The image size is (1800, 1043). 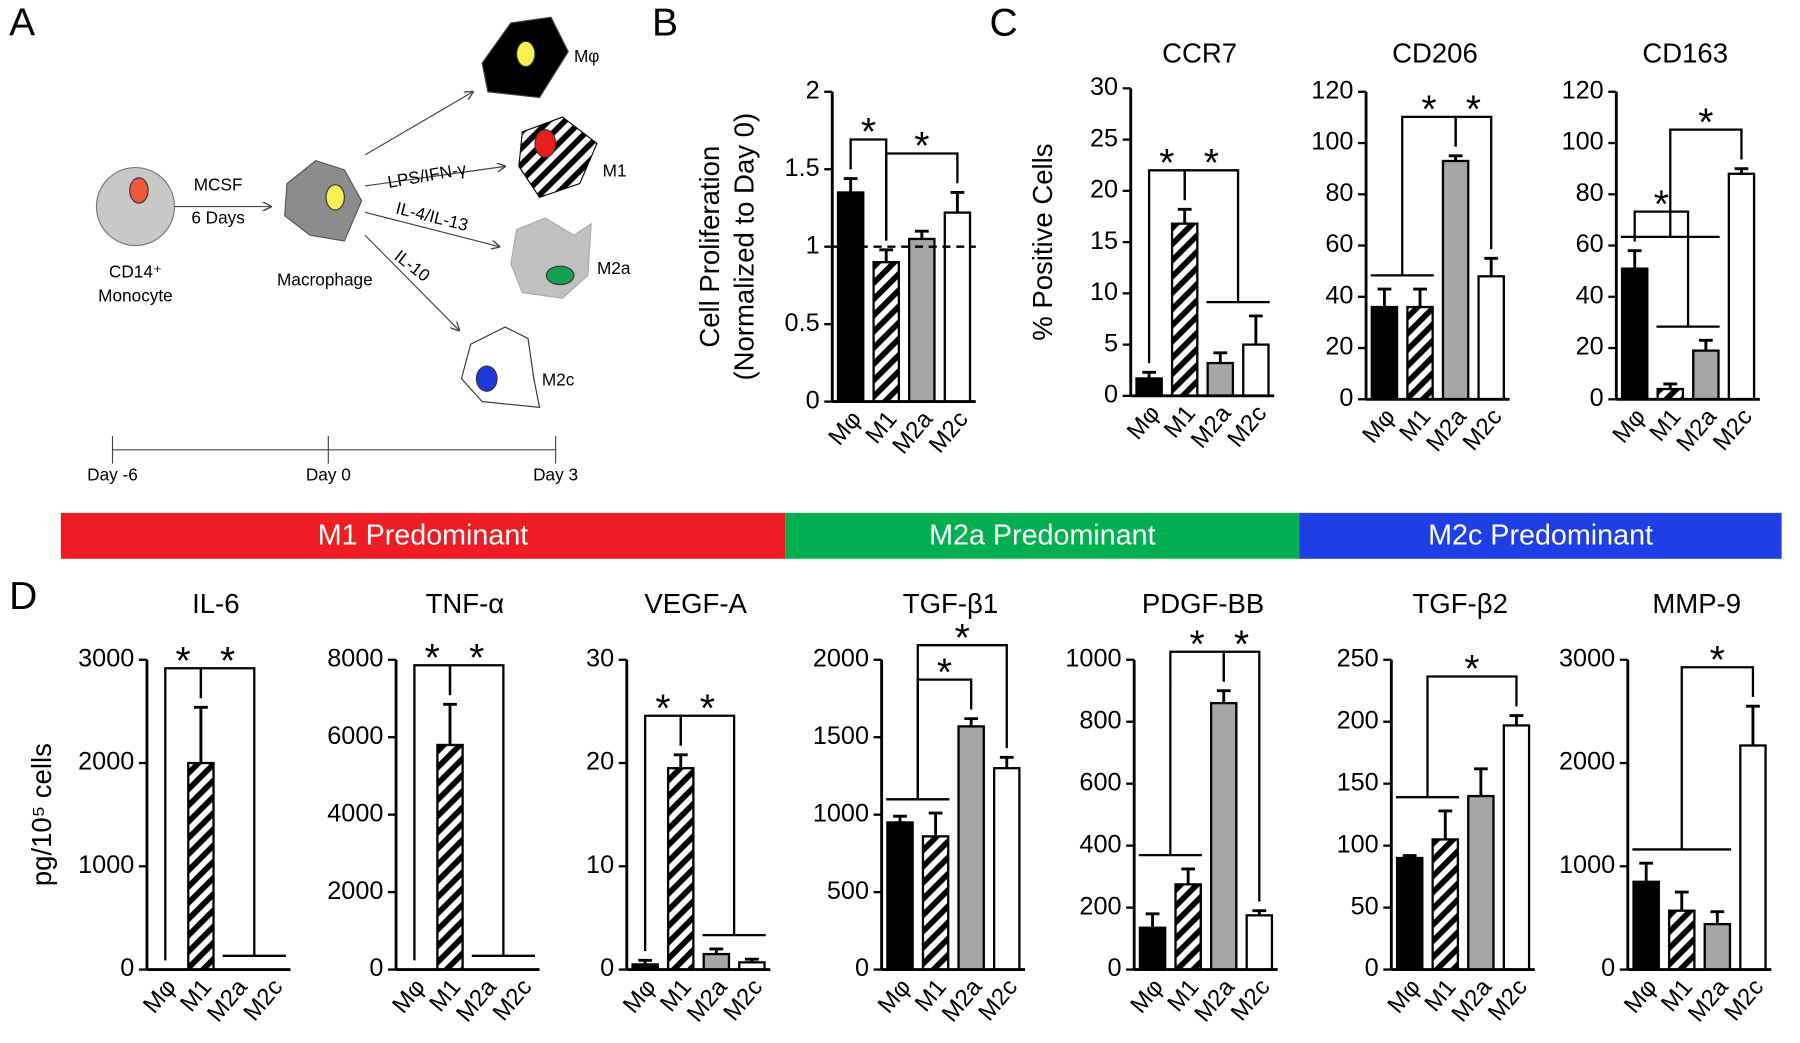 What do you see at coordinates (135, 296) in the screenshot?
I see `cell-label: Monocyte` at bounding box center [135, 296].